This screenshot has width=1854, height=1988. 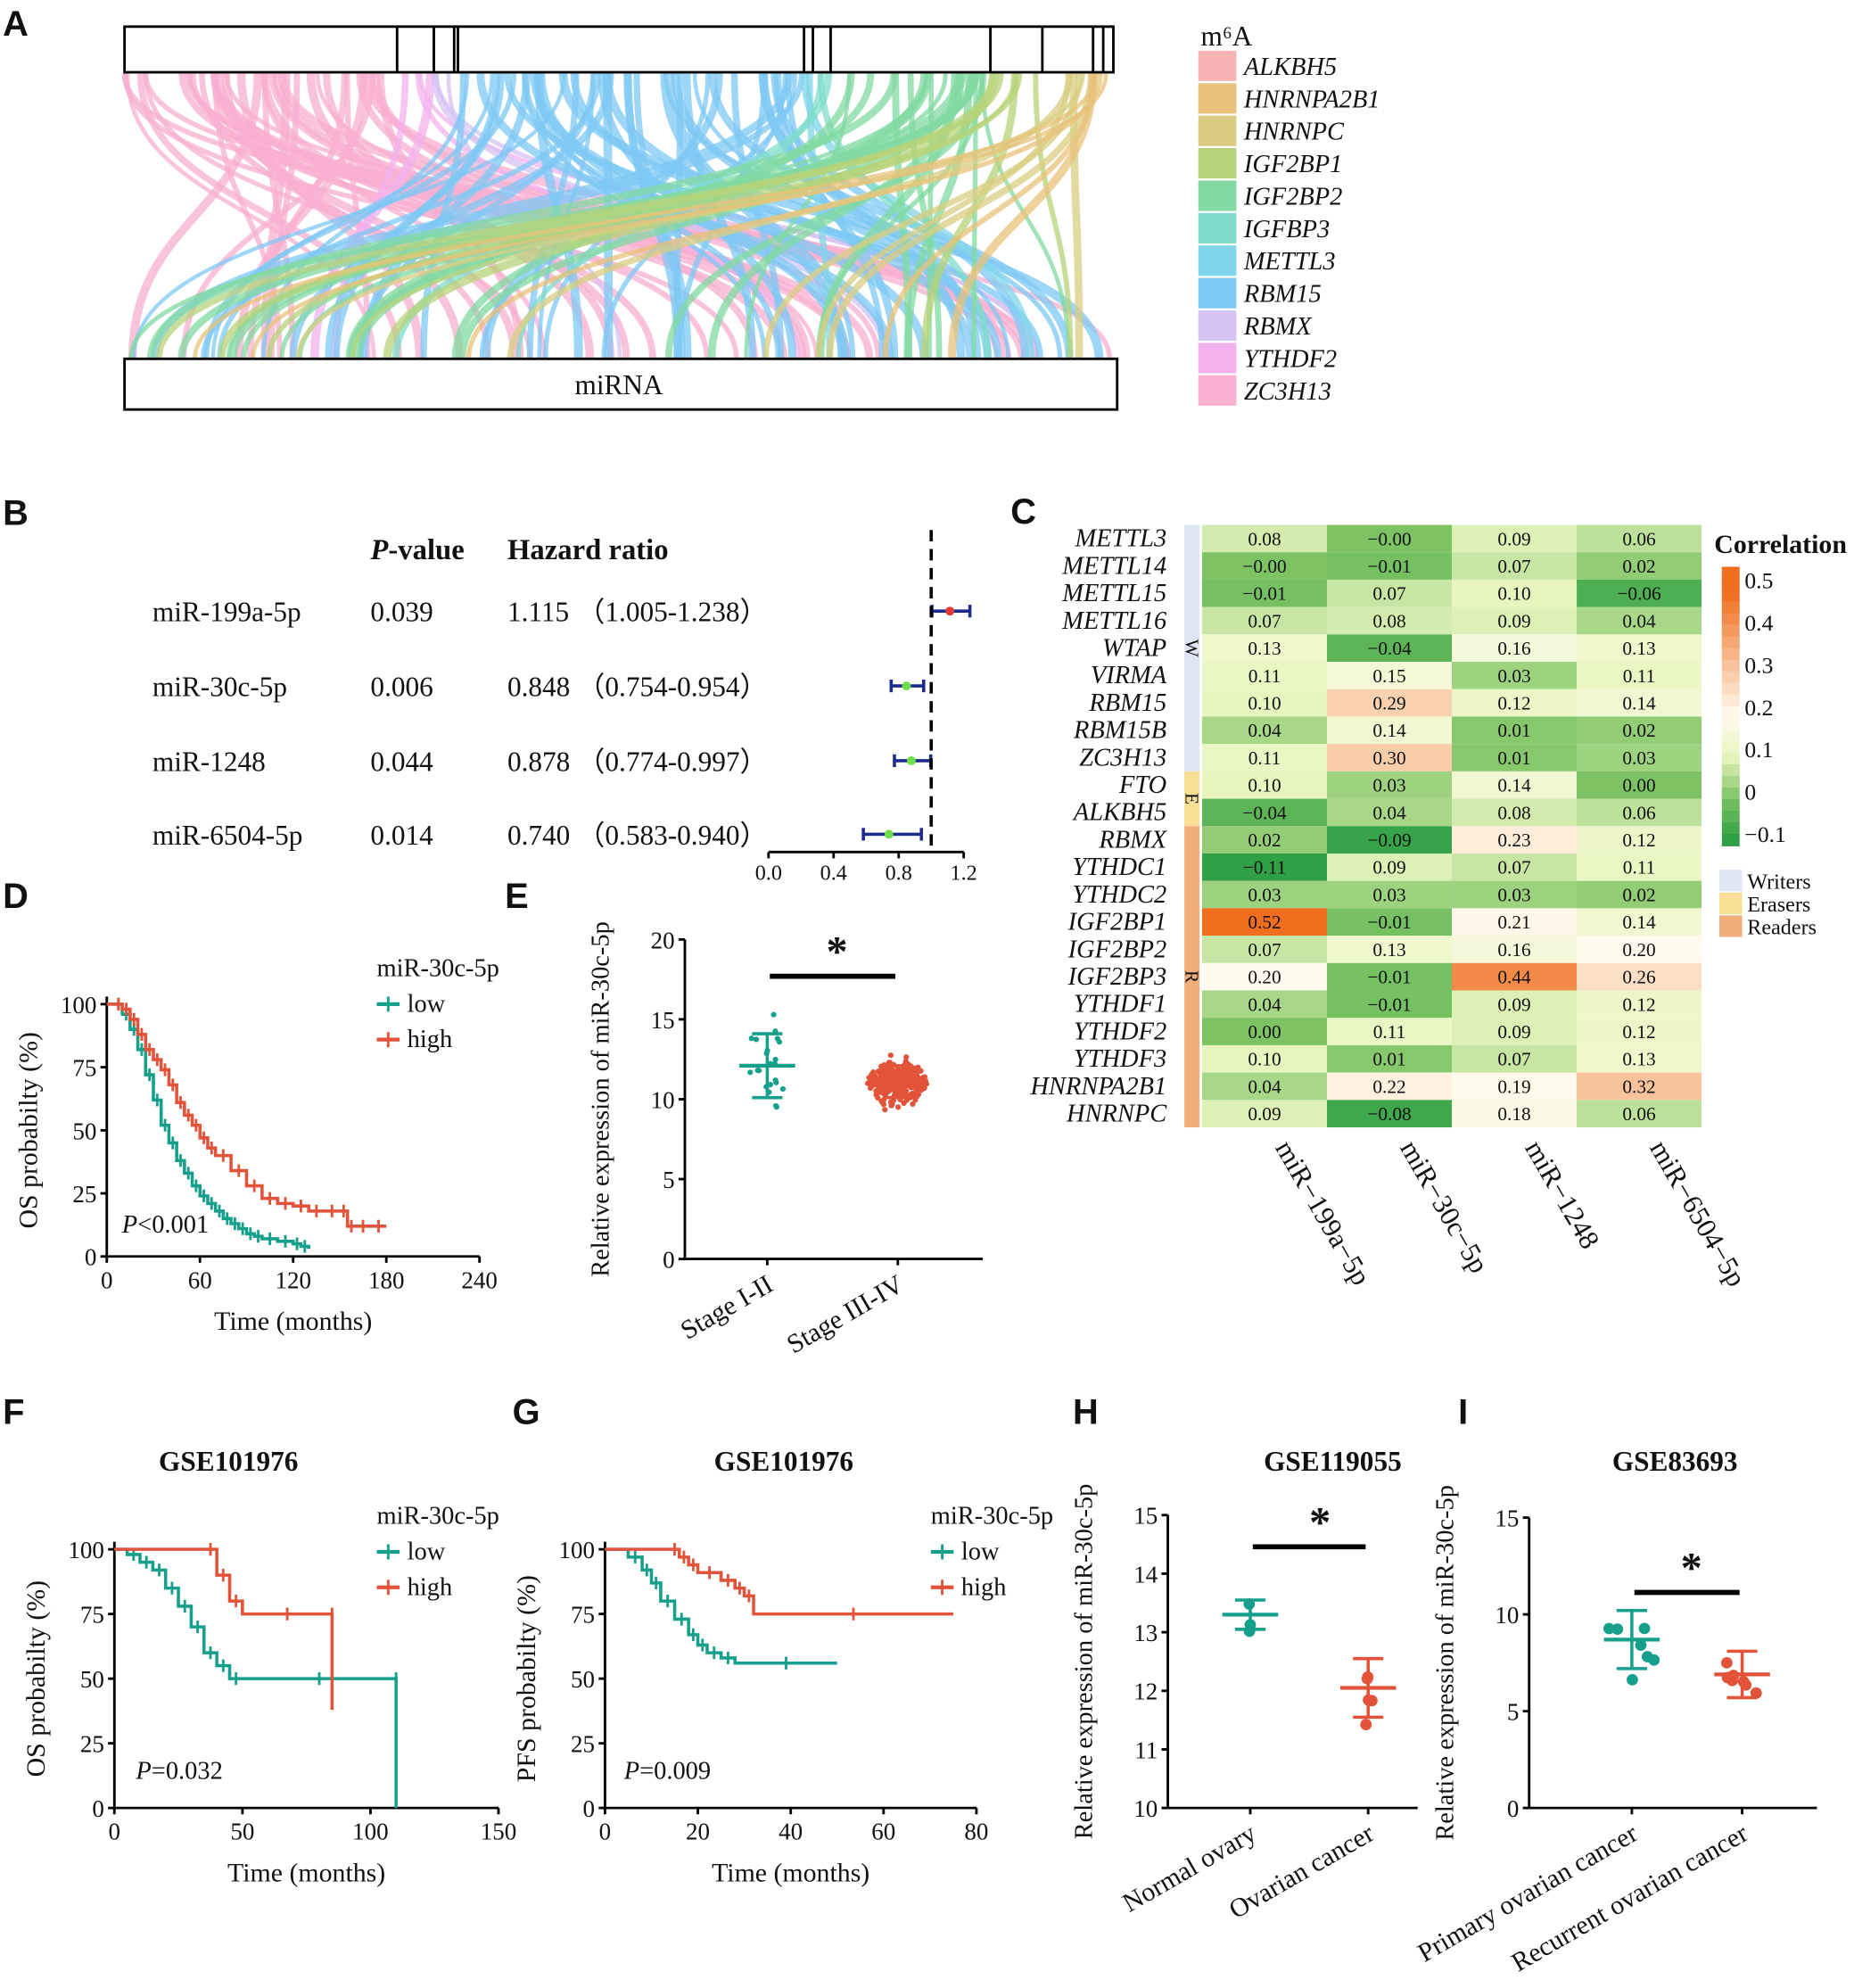 I want to click on heatmap-row-label: YTHDC1, so click(x=1119, y=867).